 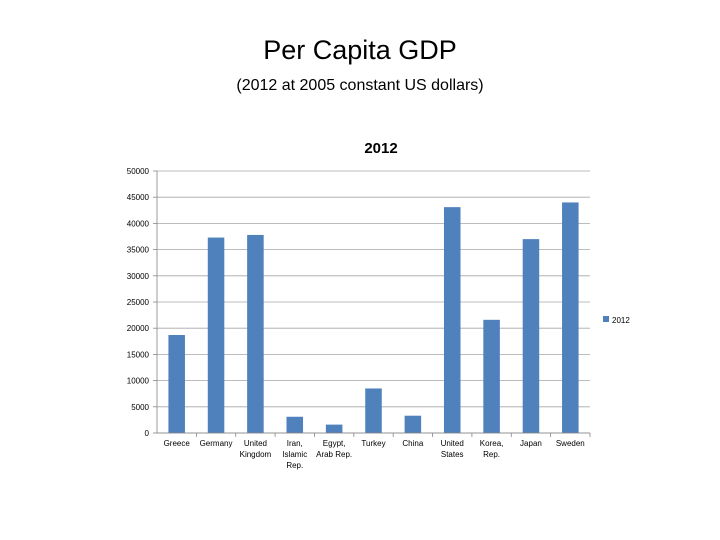 I want to click on x-category-label-line: Kingdom, so click(x=256, y=454).